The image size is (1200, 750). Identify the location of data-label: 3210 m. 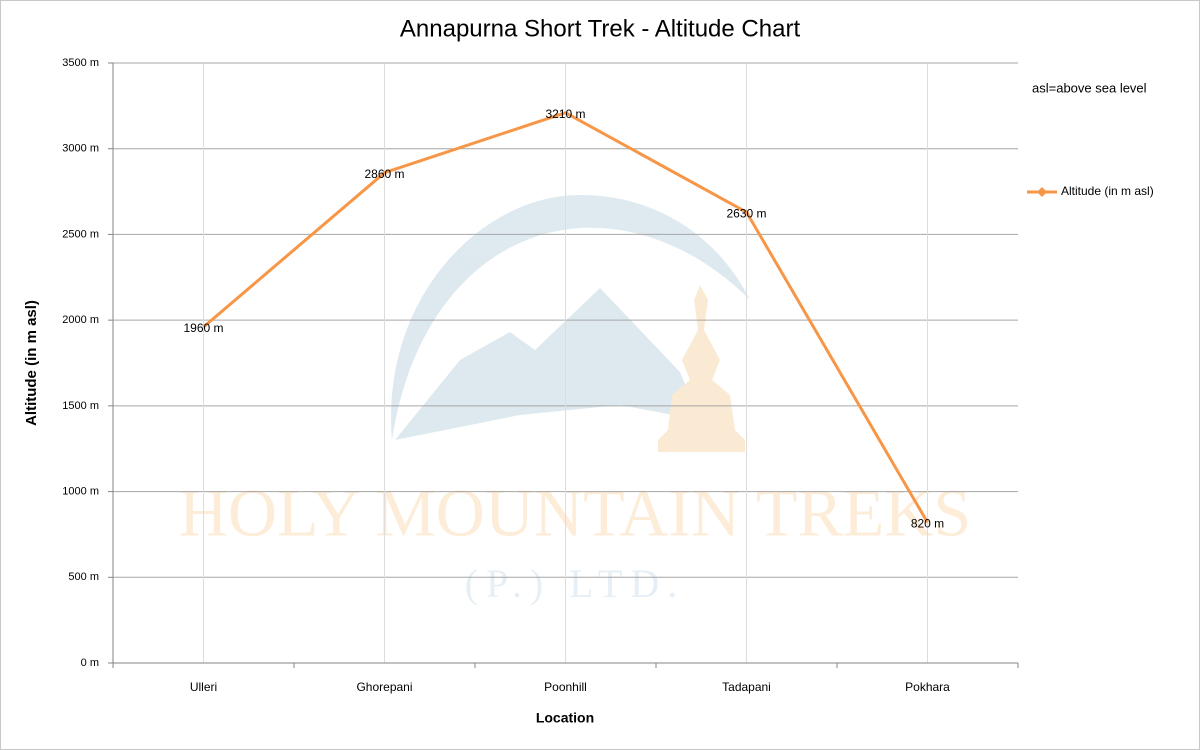
(565, 114).